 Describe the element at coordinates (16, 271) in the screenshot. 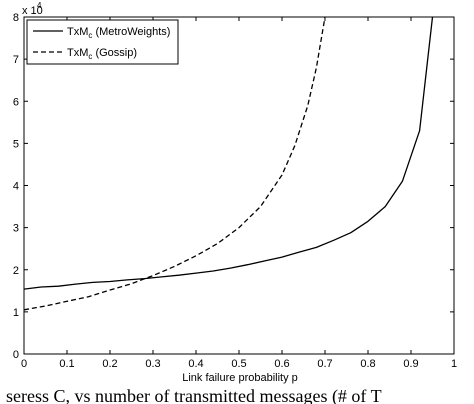

I see `y-tick-label: 2` at that location.